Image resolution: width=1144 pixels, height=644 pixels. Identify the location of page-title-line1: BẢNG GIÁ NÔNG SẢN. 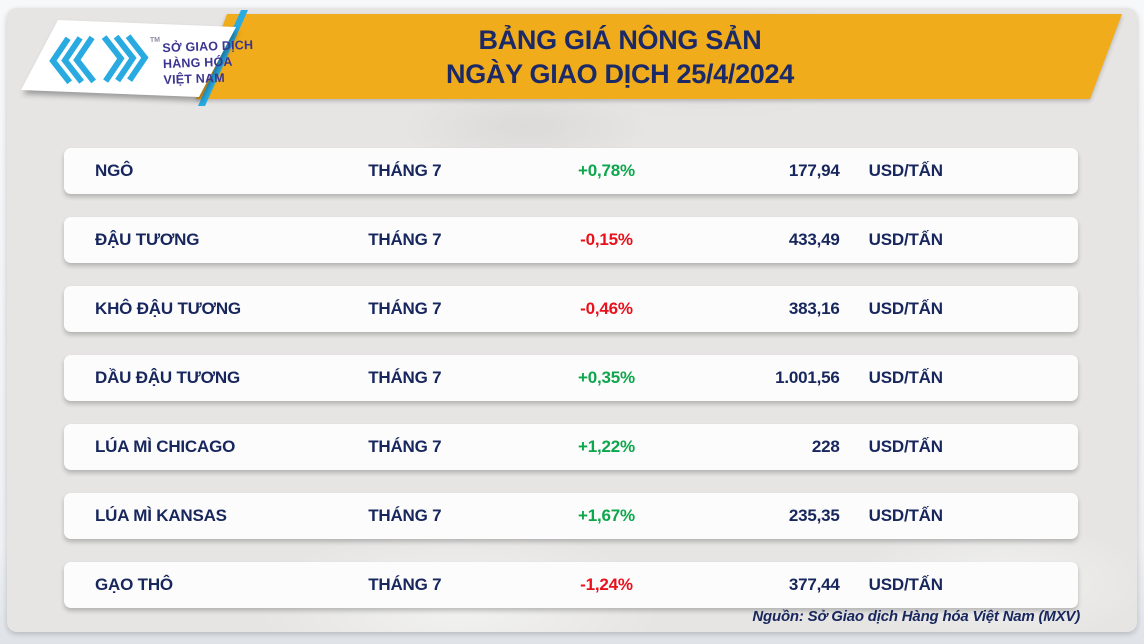
(620, 39).